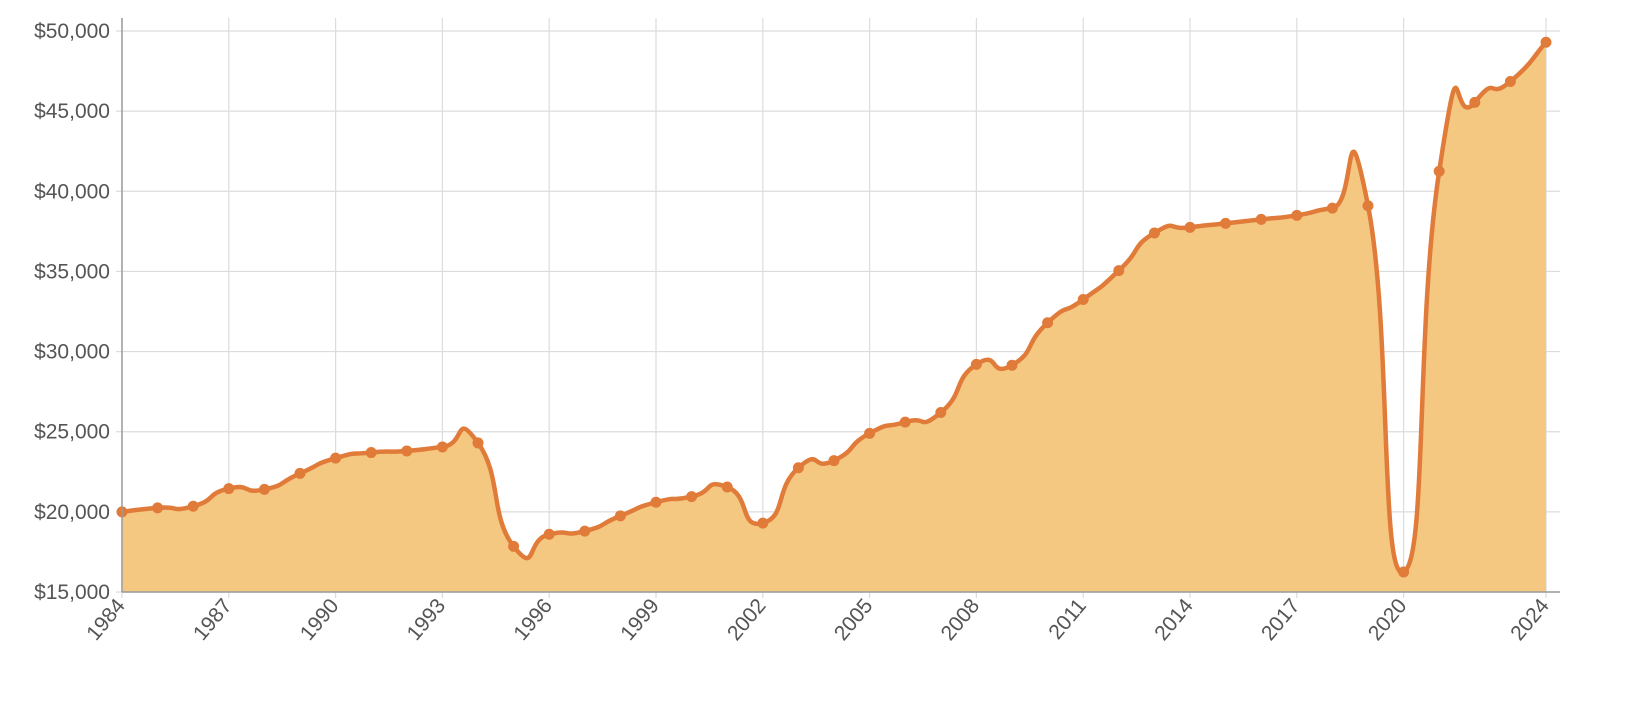  I want to click on x-tick-label: 2024, so click(1530, 619).